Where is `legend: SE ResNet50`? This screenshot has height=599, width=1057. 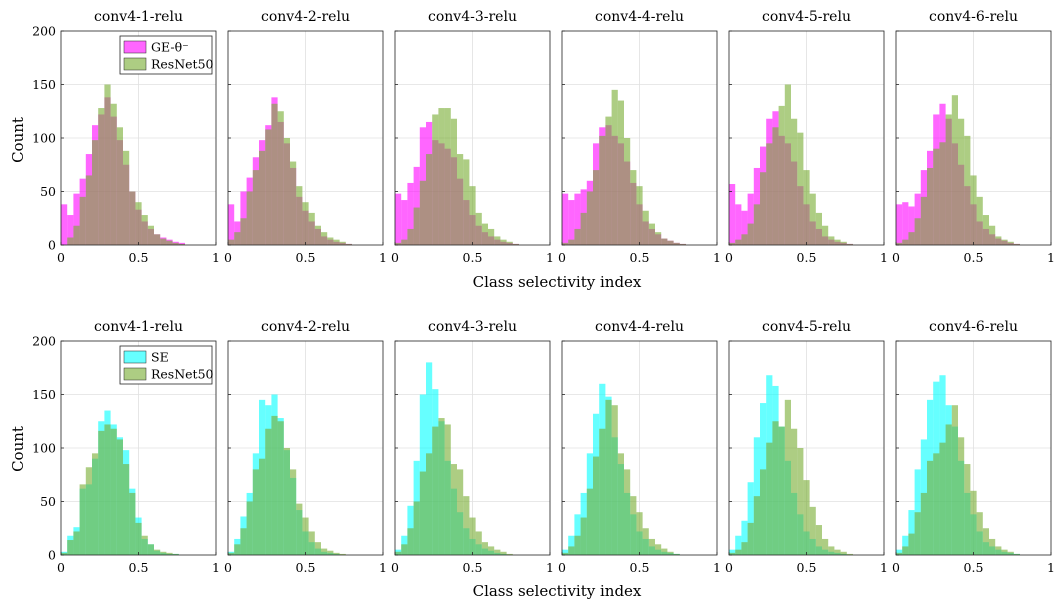 legend: SE ResNet50 is located at coordinates (166, 365).